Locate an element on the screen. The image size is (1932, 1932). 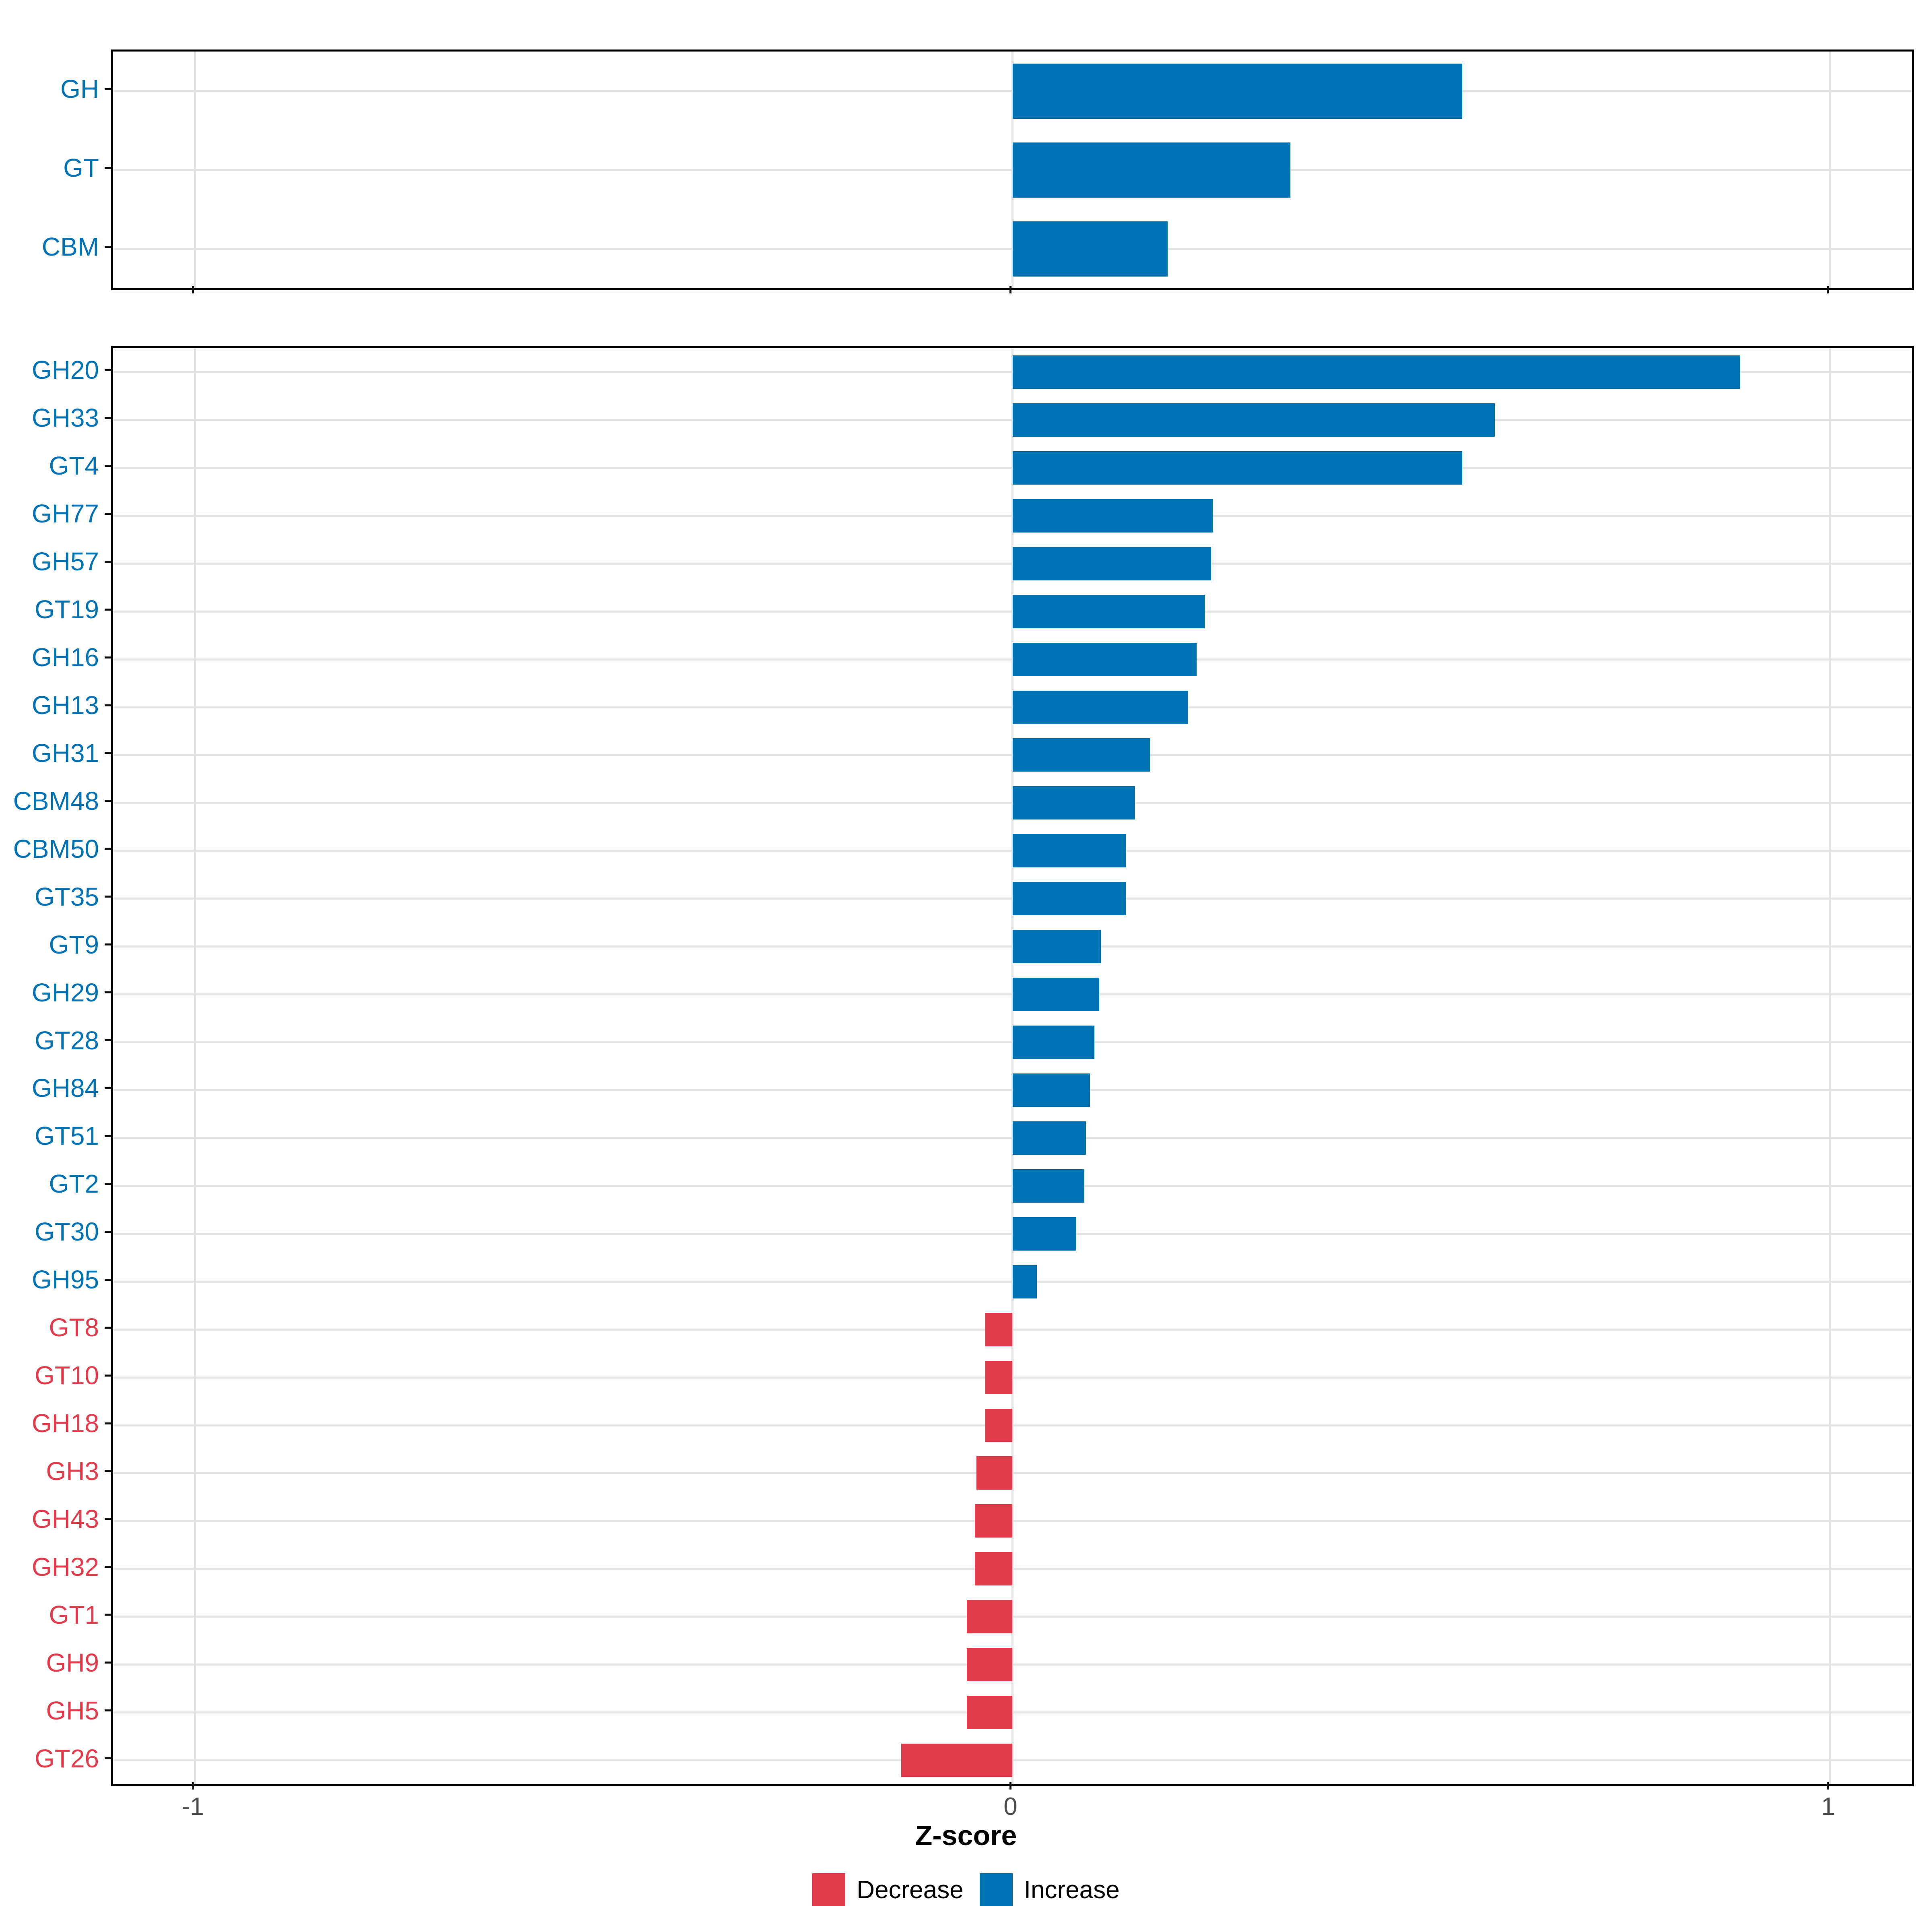
bar-GT28 is located at coordinates (1053, 1042).